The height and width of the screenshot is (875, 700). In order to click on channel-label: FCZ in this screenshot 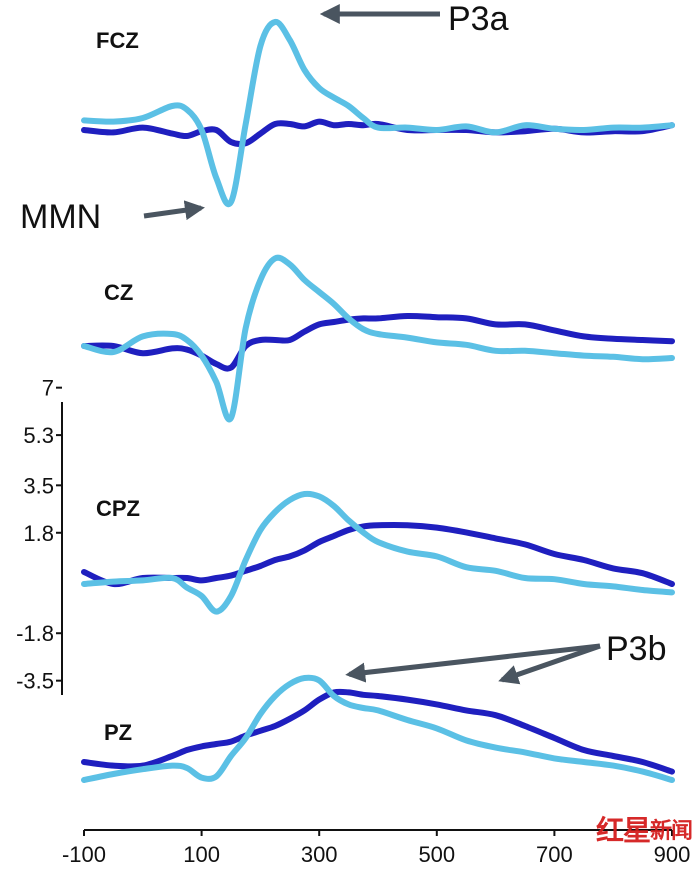, I will do `click(117, 40)`.